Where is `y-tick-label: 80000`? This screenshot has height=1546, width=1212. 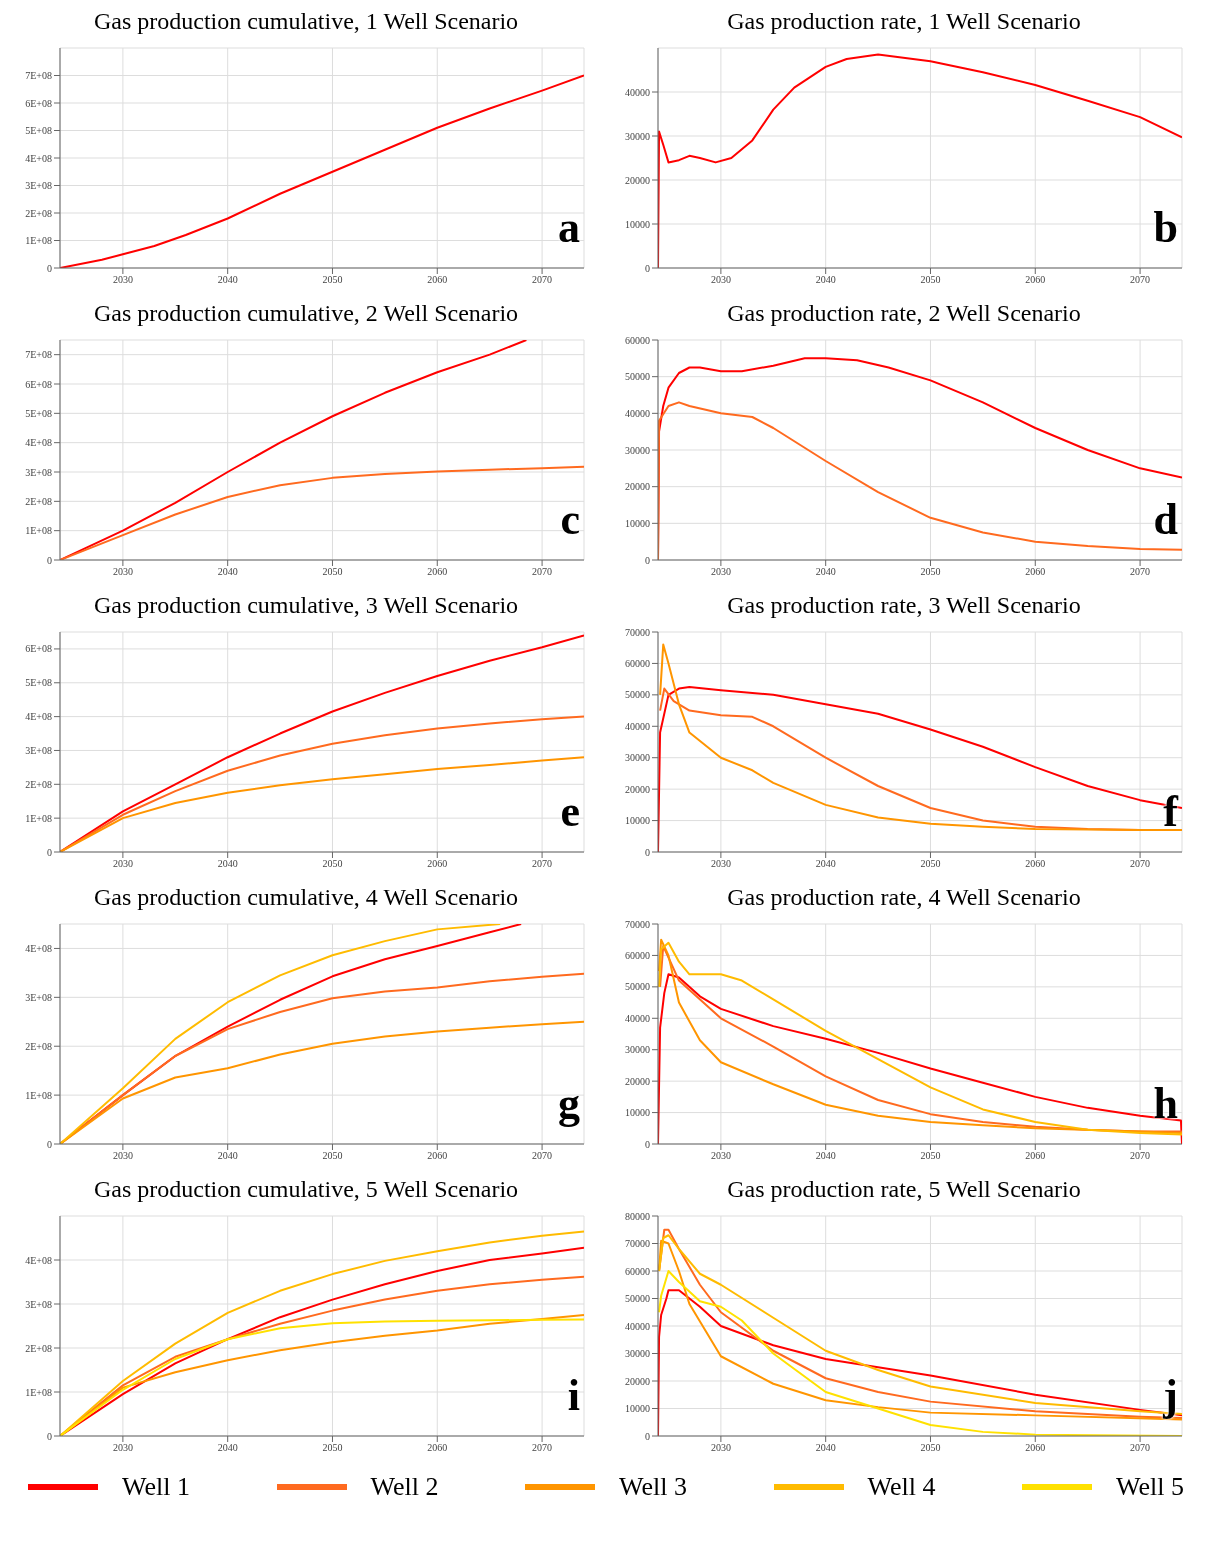 y-tick-label: 80000 is located at coordinates (637, 1216).